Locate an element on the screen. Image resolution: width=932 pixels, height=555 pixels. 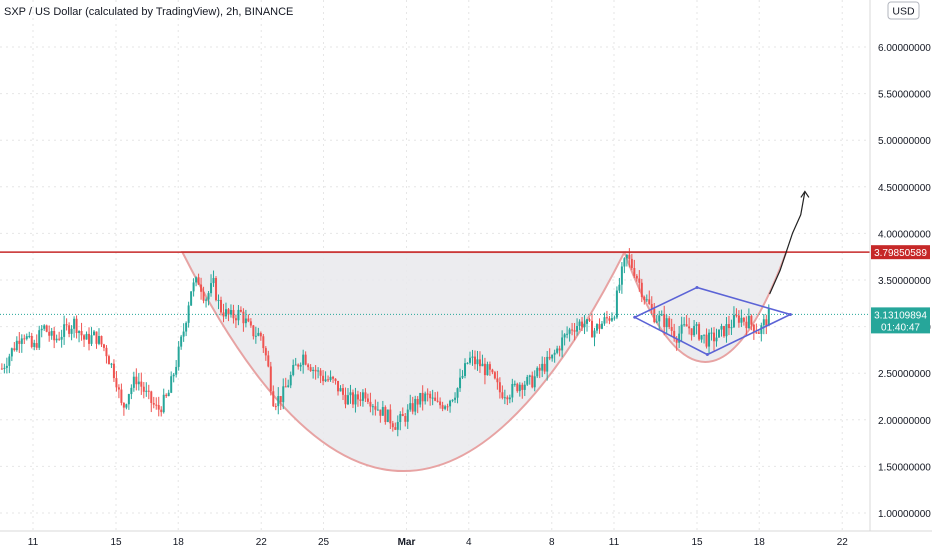
currency-button-label: USD is located at coordinates (903, 12).